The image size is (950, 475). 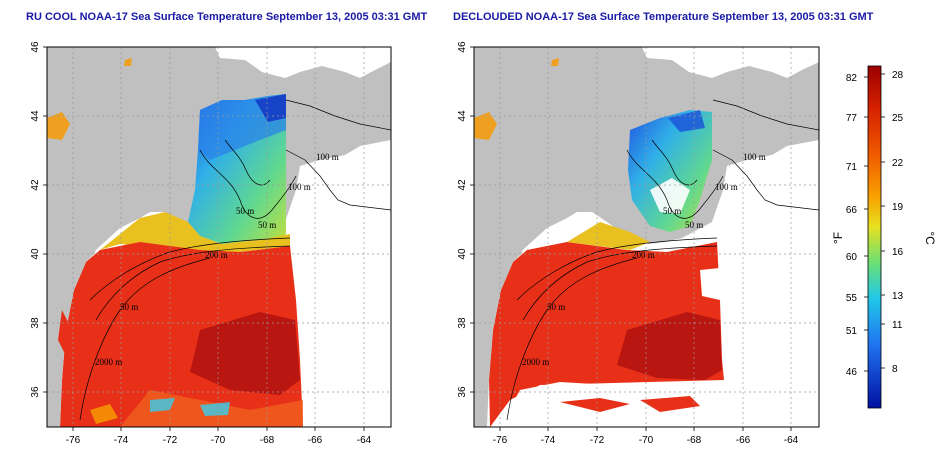 What do you see at coordinates (897, 325) in the screenshot?
I see `c-tick-label: 11` at bounding box center [897, 325].